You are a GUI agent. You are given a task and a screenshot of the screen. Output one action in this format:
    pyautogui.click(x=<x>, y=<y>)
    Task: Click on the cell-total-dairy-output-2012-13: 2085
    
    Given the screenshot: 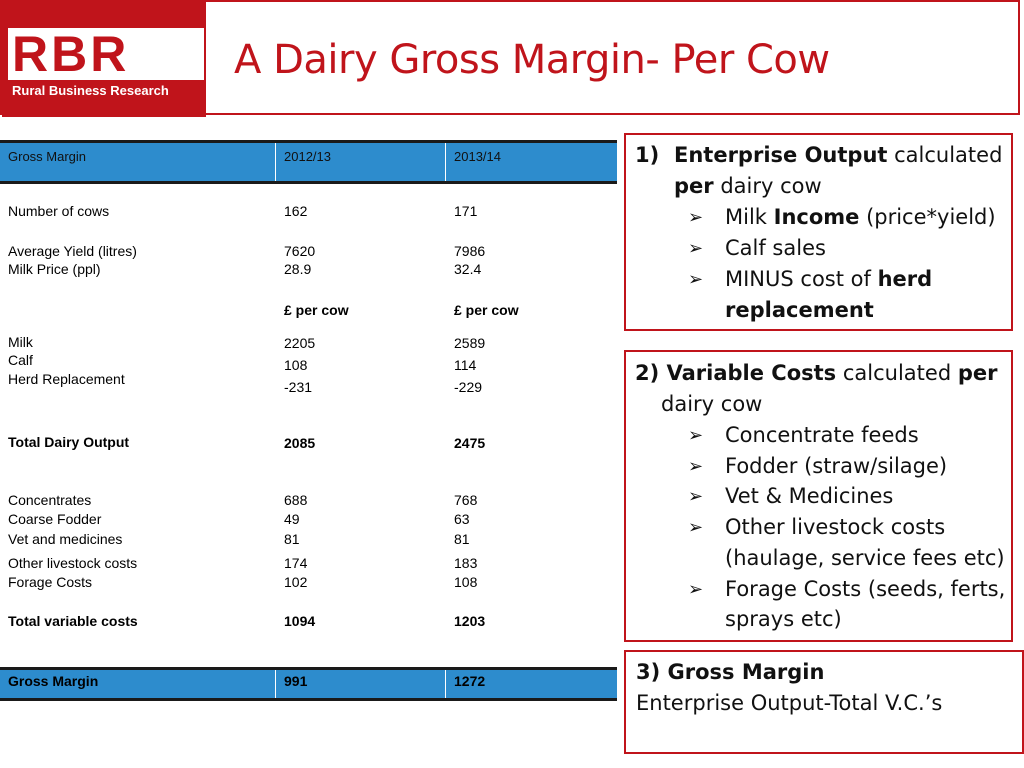 What is the action you would take?
    pyautogui.click(x=300, y=443)
    